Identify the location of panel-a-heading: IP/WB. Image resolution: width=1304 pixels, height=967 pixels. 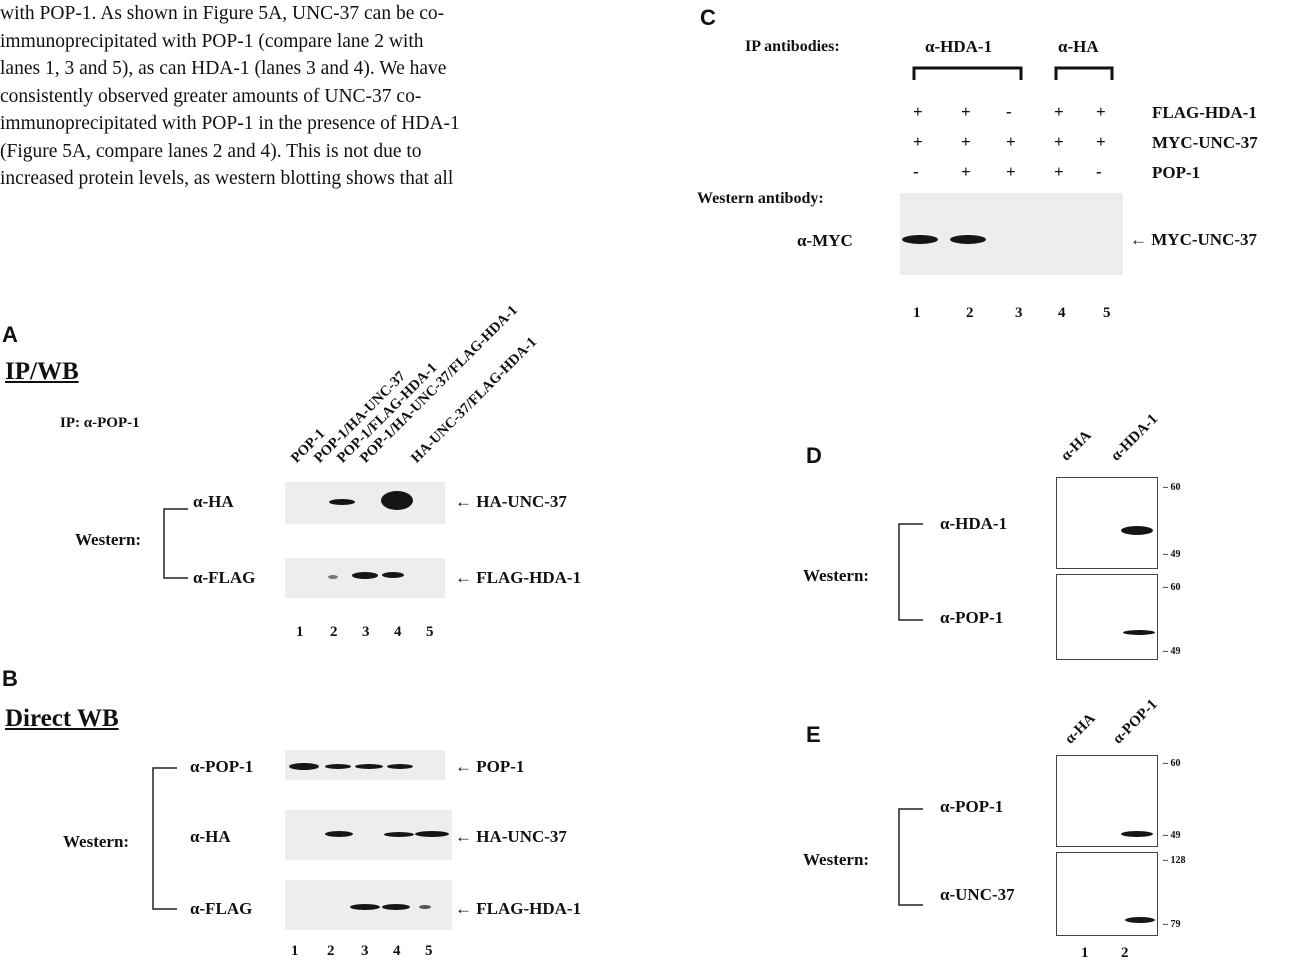
(42, 371).